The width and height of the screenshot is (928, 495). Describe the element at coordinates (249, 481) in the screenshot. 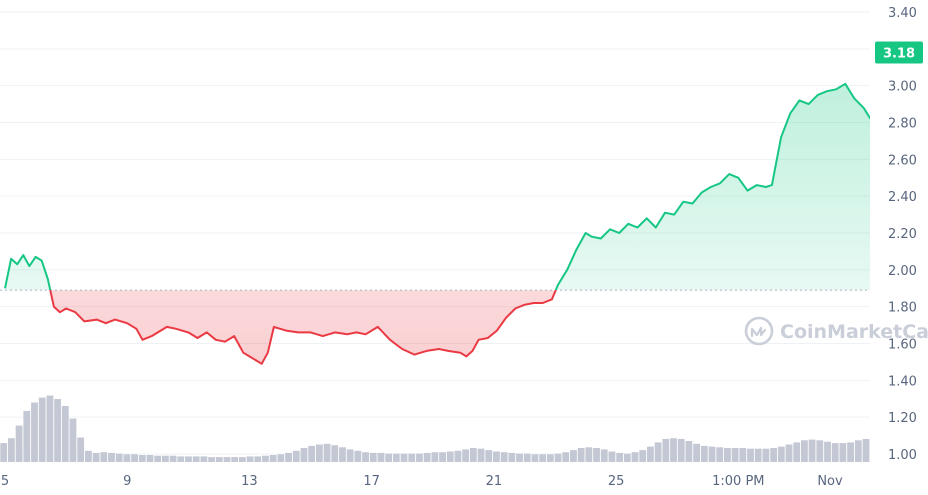

I see `x-tick-label: 13` at that location.